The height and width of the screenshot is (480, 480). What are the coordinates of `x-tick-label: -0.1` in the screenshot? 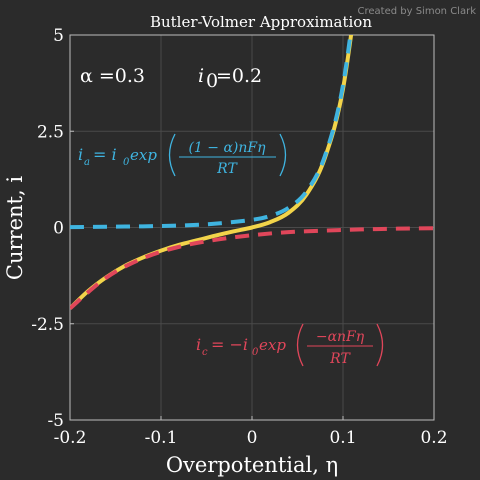 It's located at (161, 438).